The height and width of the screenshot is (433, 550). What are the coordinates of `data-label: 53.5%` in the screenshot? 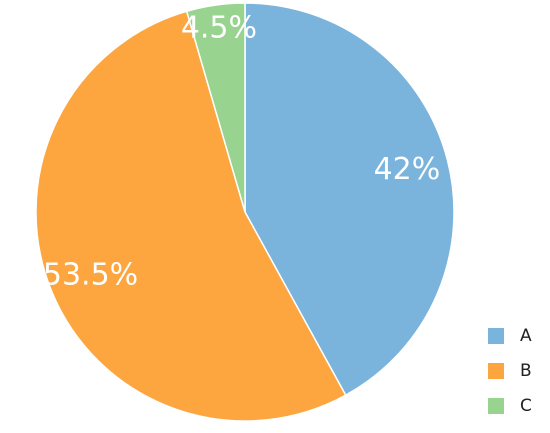 It's located at (90, 274).